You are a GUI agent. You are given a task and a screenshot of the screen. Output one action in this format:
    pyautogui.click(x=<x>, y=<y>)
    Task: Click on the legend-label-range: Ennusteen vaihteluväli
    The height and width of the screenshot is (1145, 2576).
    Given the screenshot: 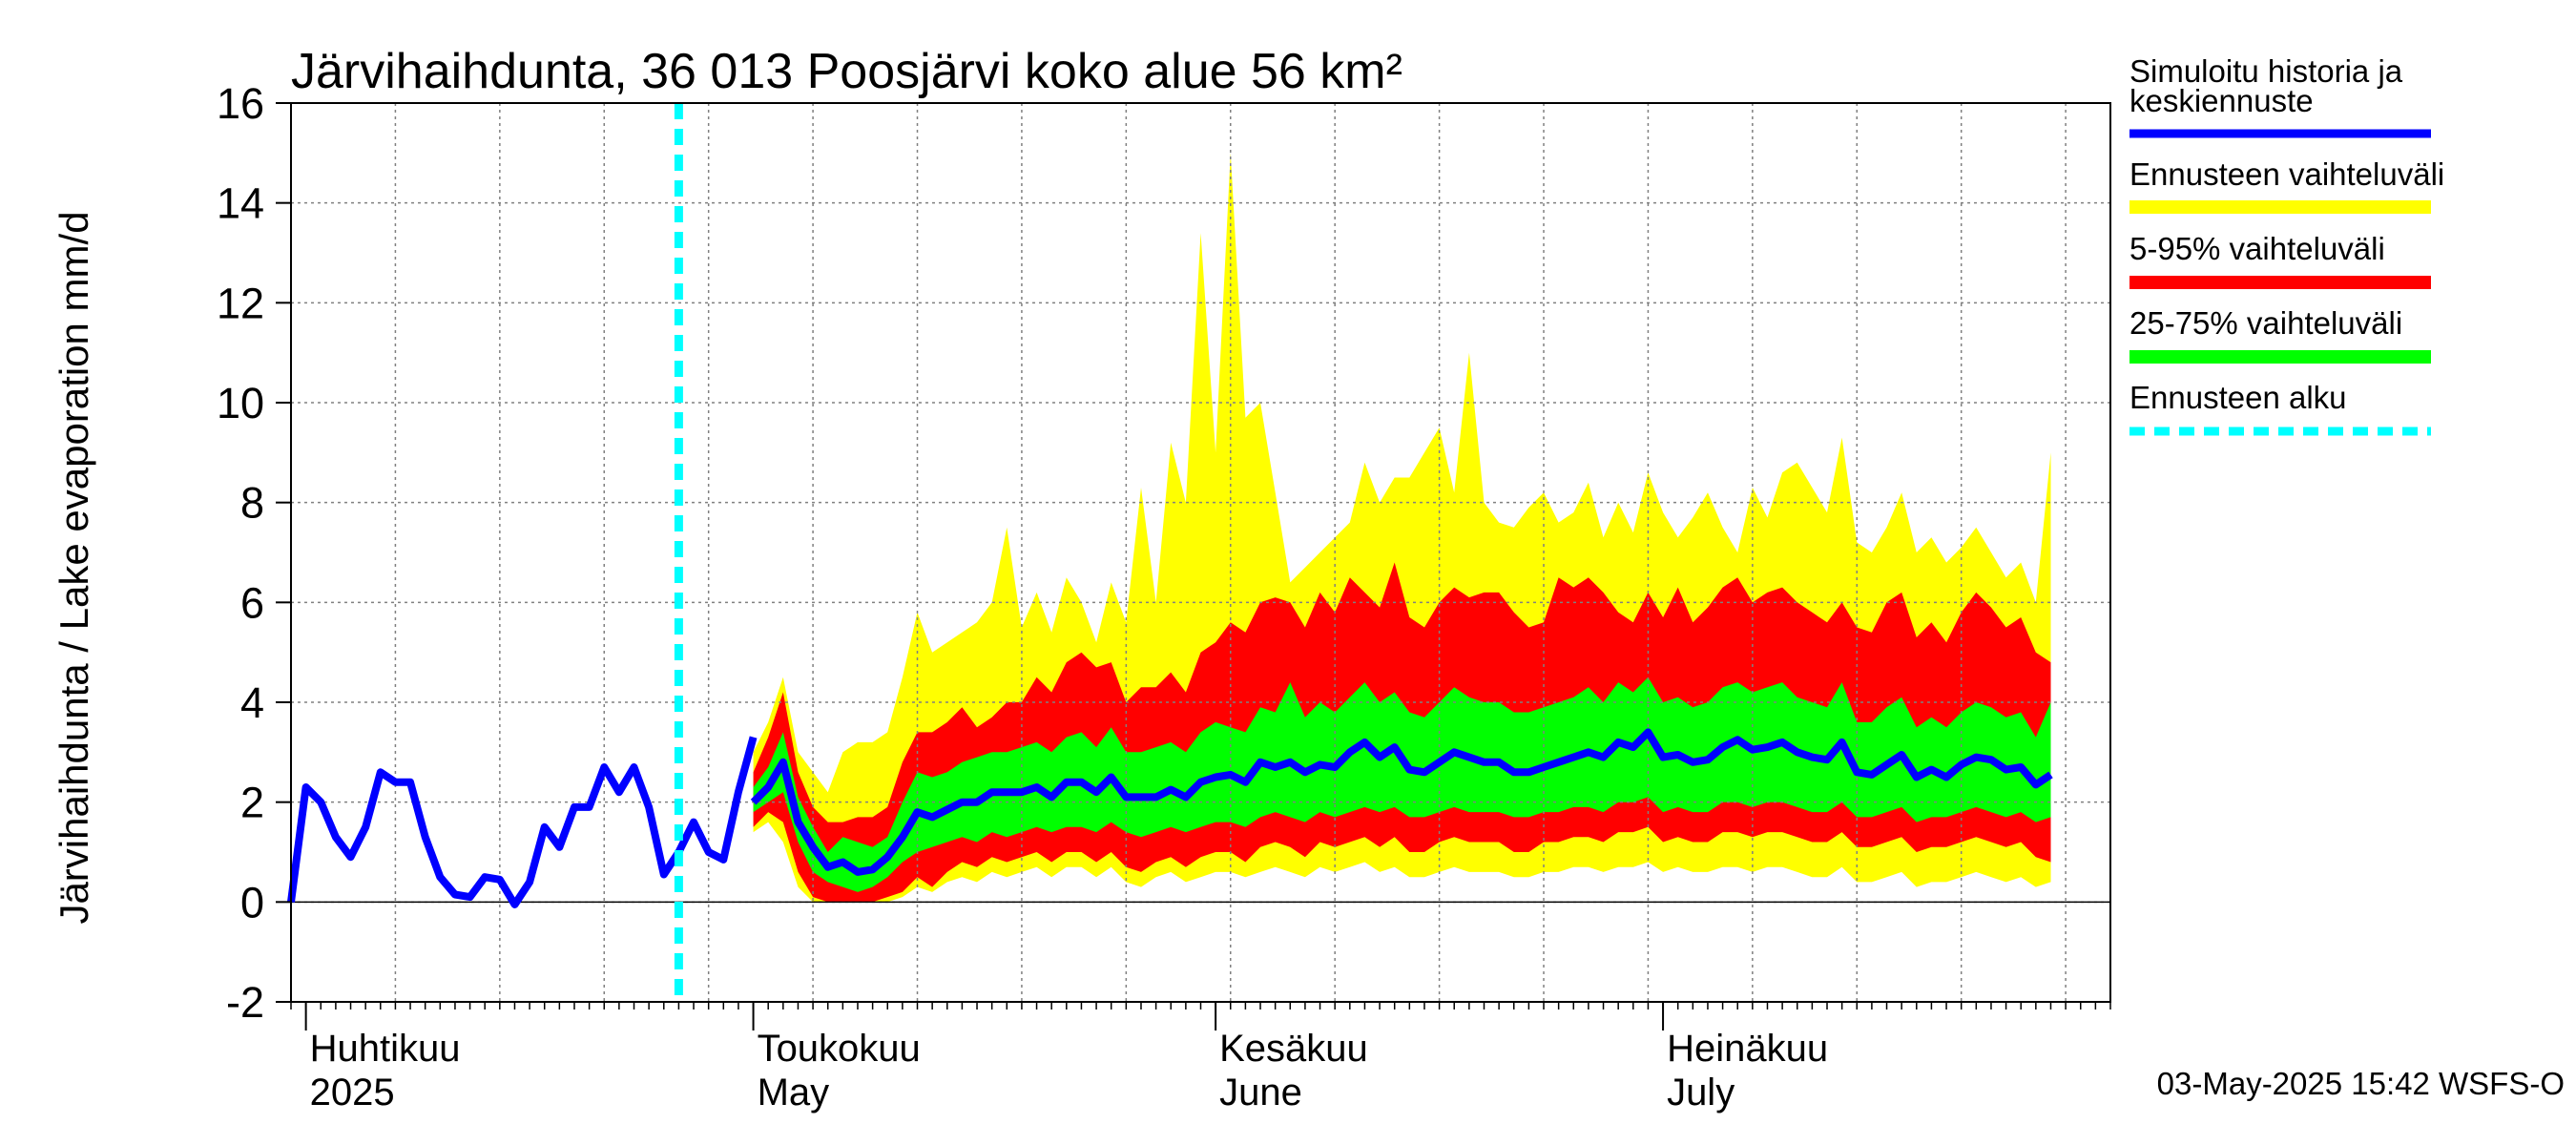 What is the action you would take?
    pyautogui.click(x=2286, y=174)
    